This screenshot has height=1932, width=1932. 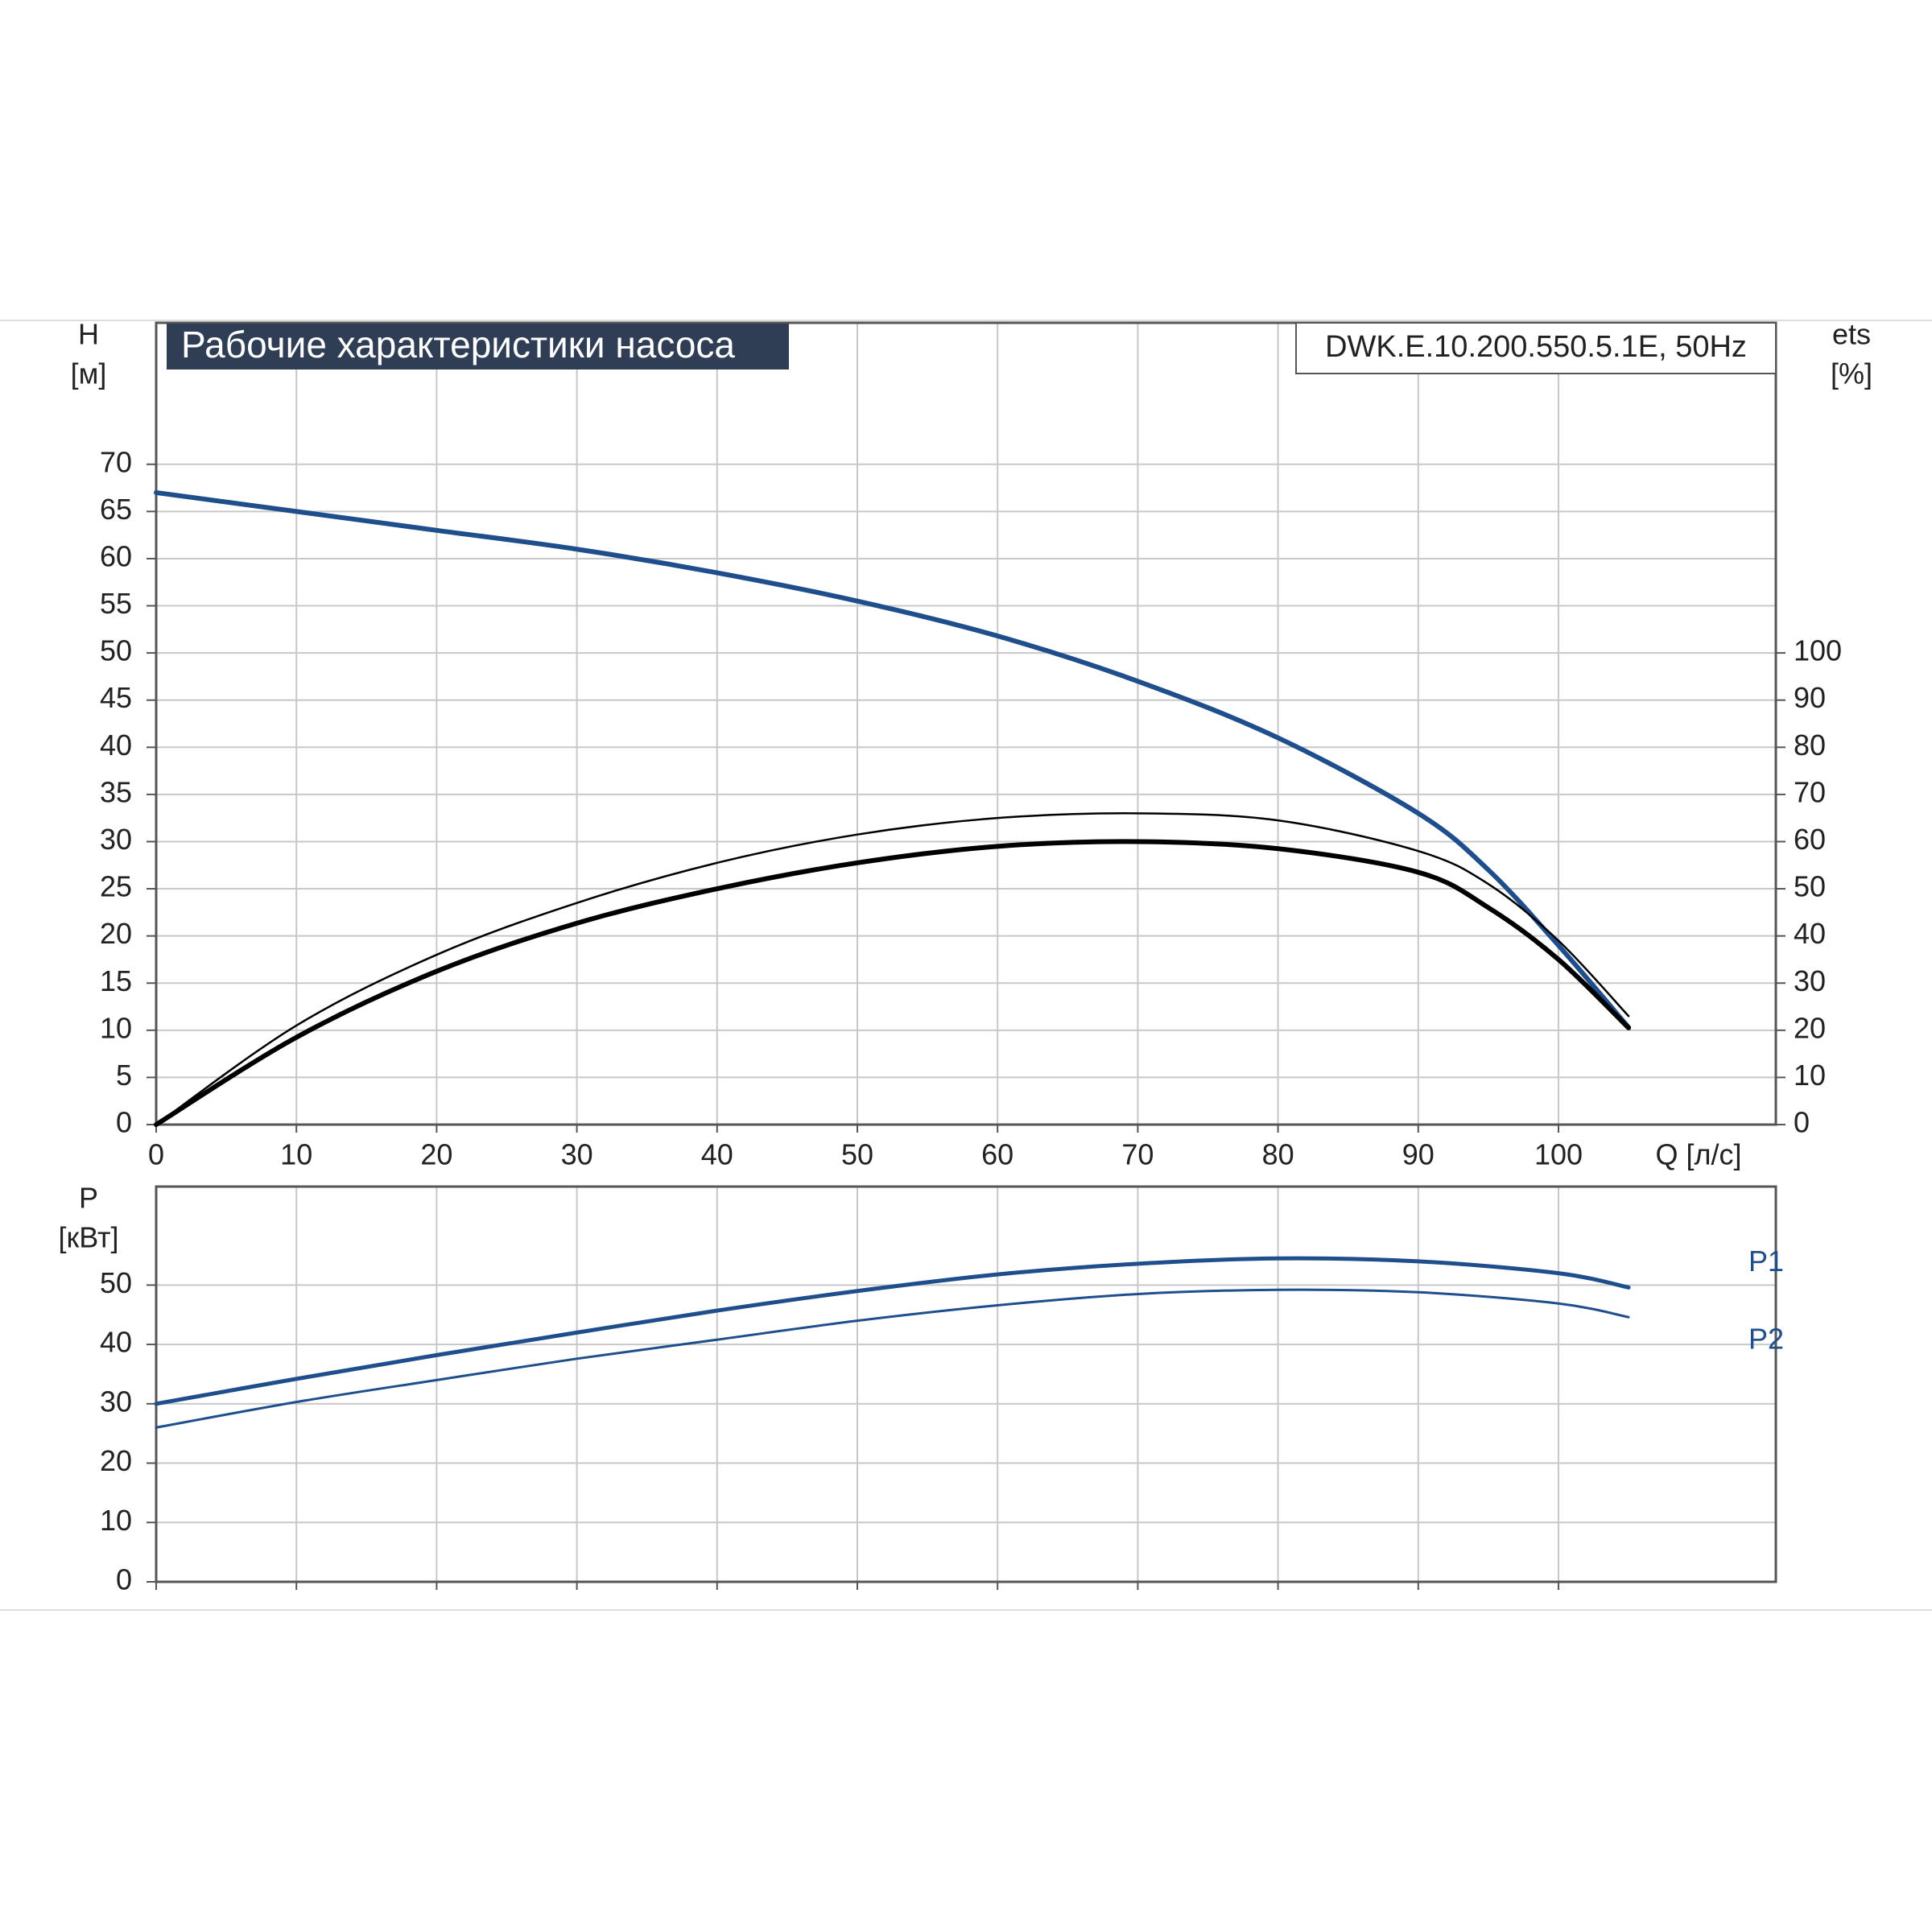 I want to click on x-tick-label: 10, so click(x=296, y=1154).